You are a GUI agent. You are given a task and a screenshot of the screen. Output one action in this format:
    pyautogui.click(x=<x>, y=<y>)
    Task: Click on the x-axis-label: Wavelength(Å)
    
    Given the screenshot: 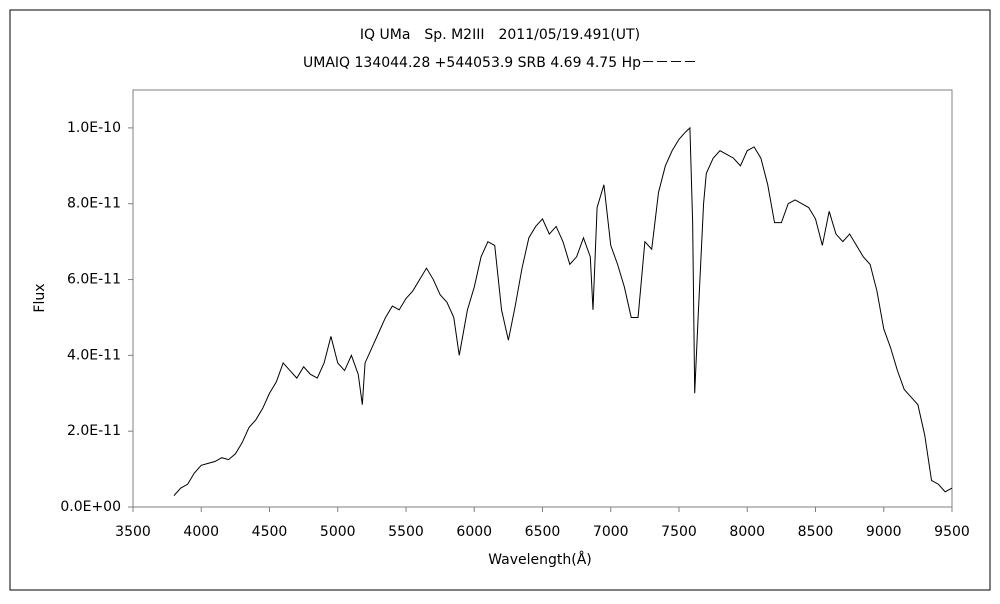 What is the action you would take?
    pyautogui.click(x=540, y=559)
    